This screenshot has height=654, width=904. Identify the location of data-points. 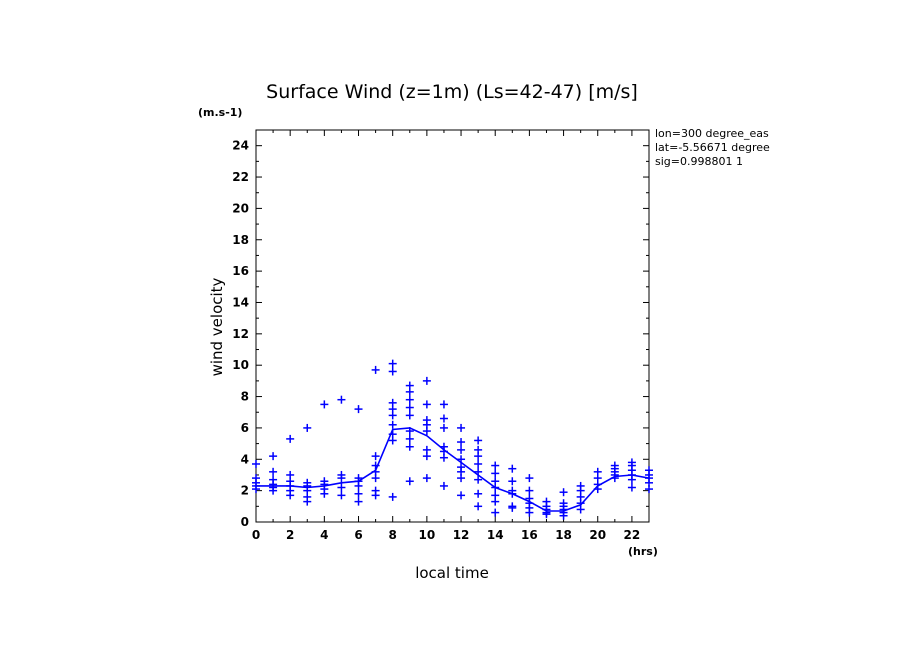
(452, 439).